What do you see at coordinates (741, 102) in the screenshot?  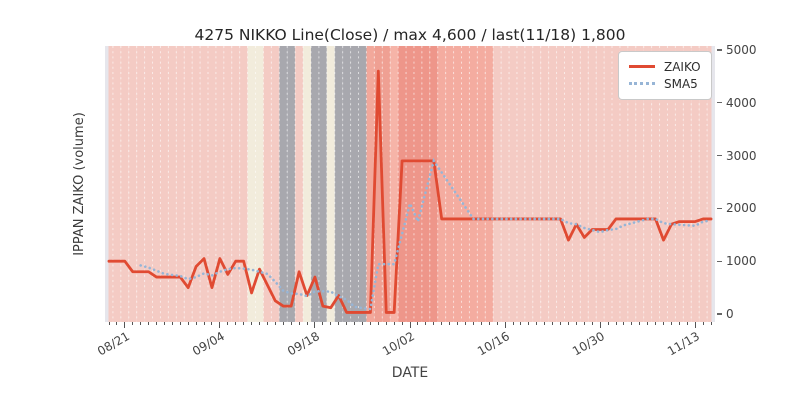 I see `y-tick-label: 4000` at bounding box center [741, 102].